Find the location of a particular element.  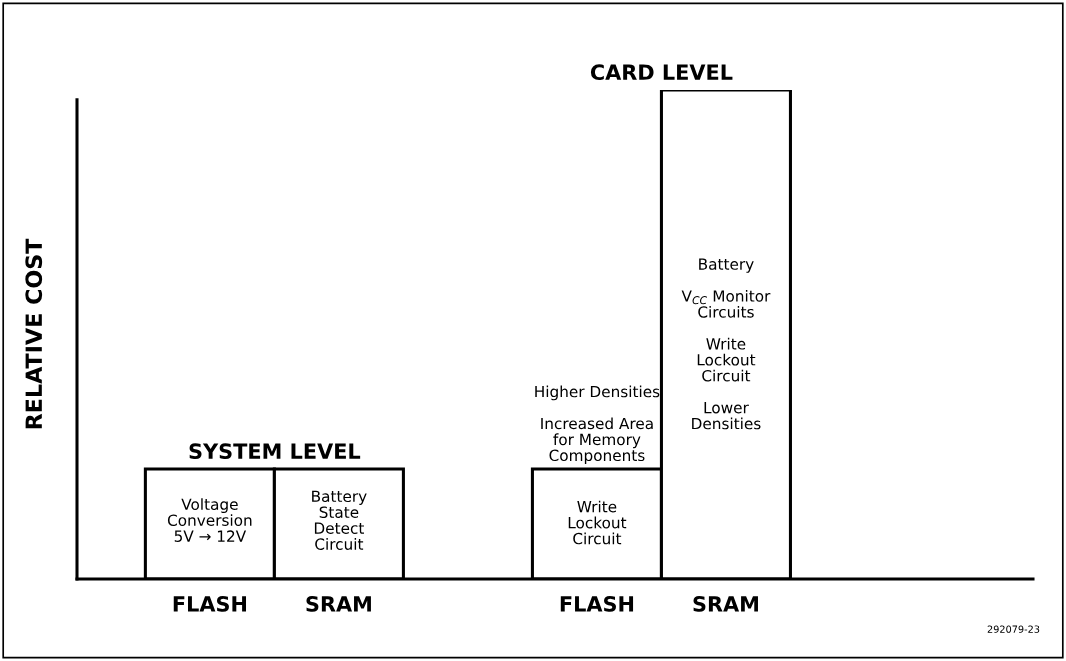

annotation: SYSTEM LEVEL is located at coordinates (275, 451).